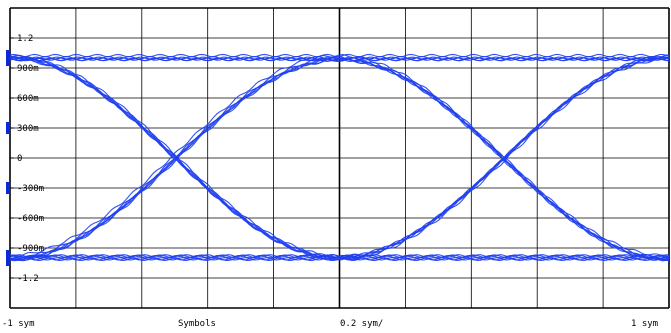 This screenshot has width=671, height=333. I want to click on x-axis-label: Symbols, so click(197, 324).